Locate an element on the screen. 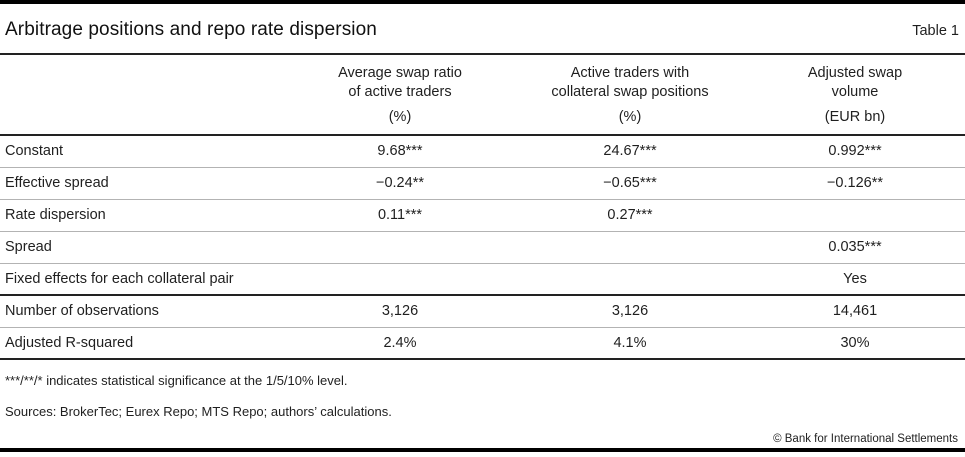 The width and height of the screenshot is (965, 457). cell-value: −0.24** is located at coordinates (400, 183).